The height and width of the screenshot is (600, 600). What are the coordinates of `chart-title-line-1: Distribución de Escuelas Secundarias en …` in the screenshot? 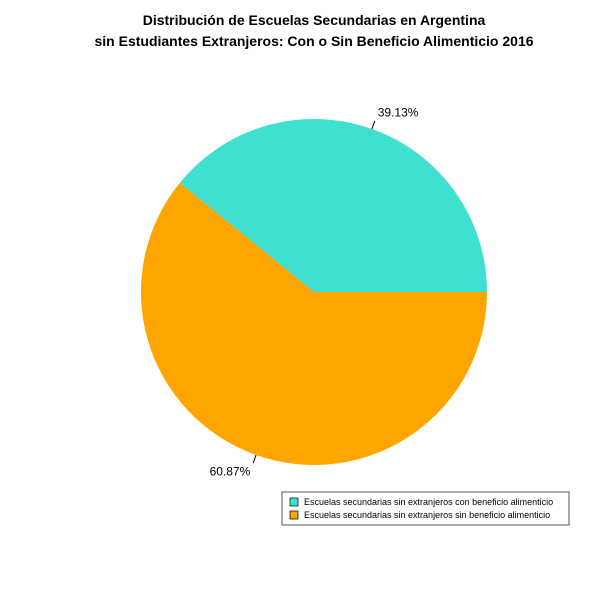 It's located at (314, 20).